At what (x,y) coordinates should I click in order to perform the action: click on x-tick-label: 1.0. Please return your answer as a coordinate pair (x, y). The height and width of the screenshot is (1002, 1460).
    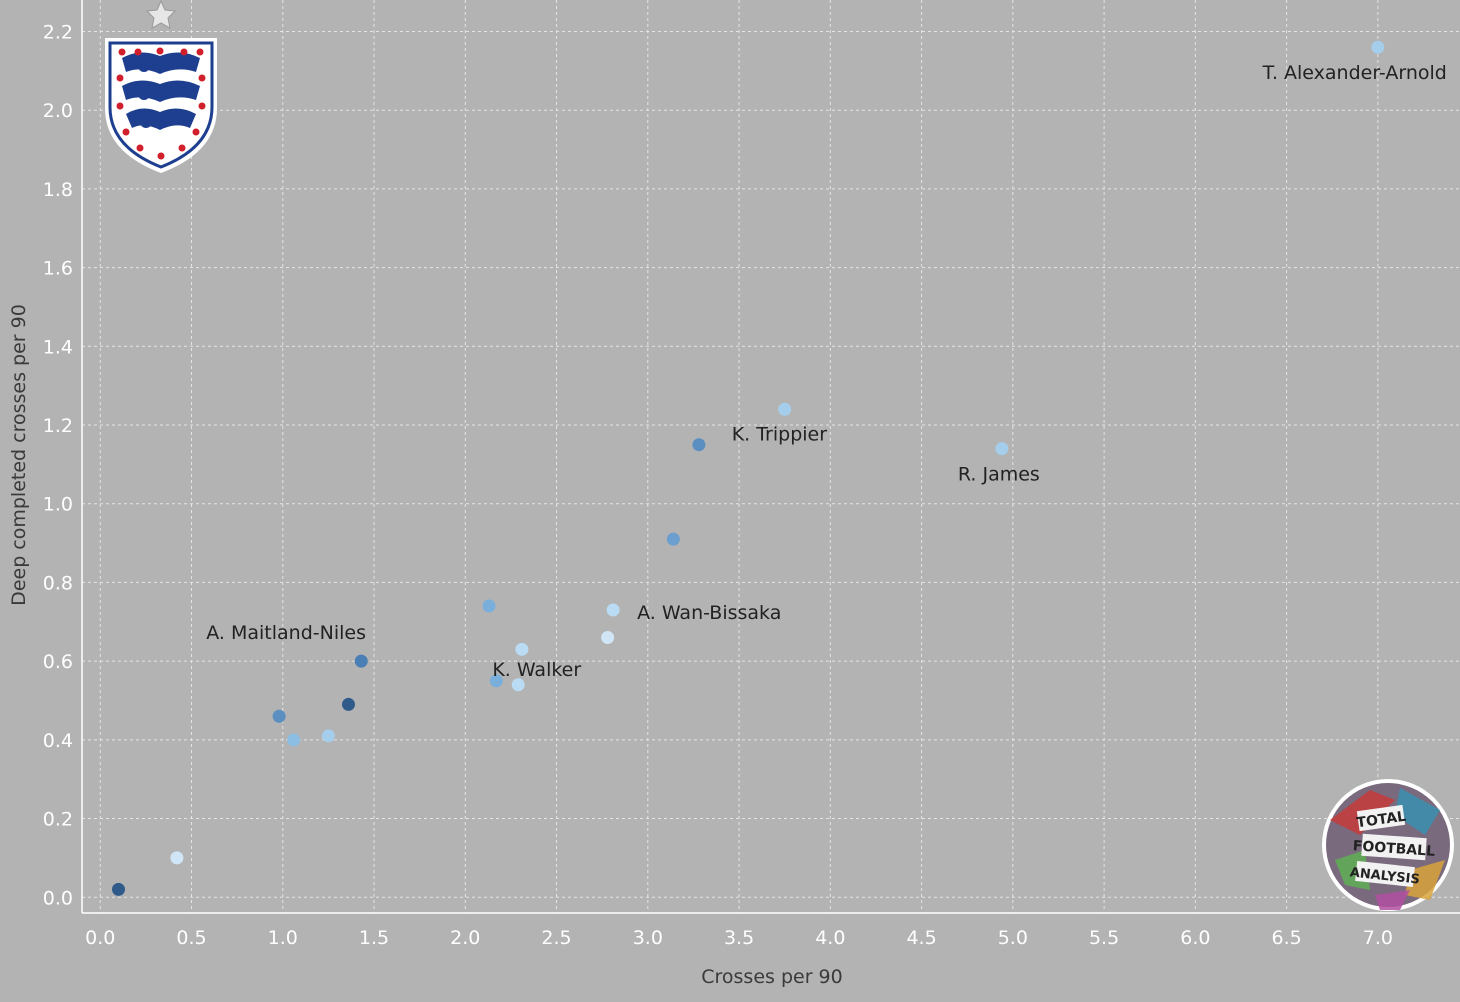
    Looking at the image, I should click on (283, 938).